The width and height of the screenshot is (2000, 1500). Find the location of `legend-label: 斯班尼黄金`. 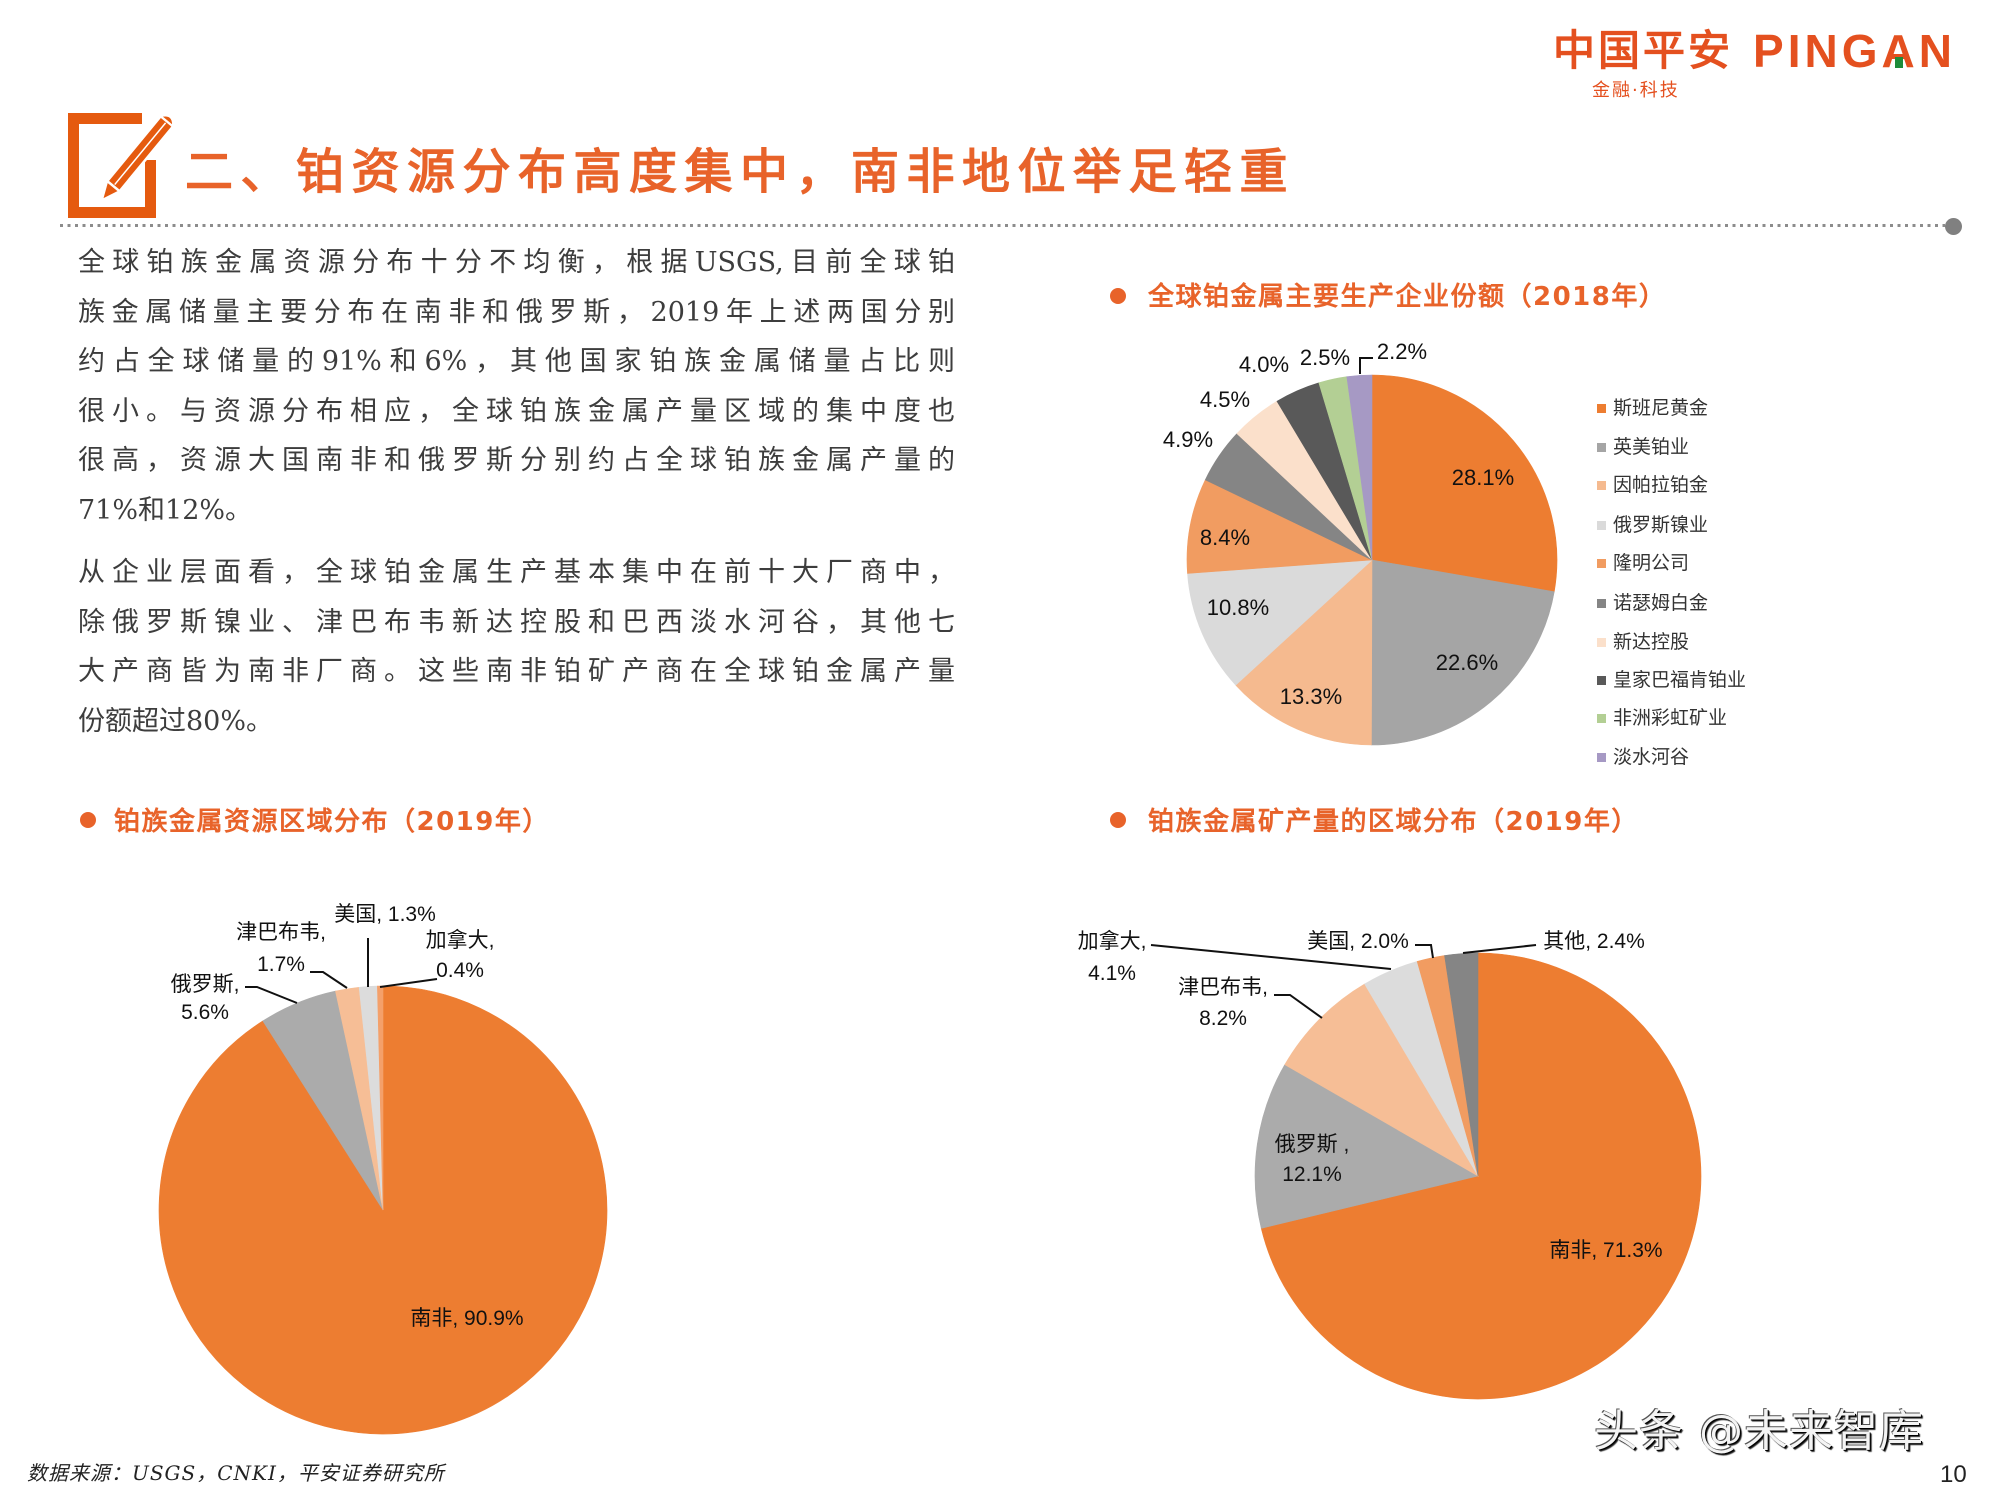

legend-label: 斯班尼黄金 is located at coordinates (1661, 408).